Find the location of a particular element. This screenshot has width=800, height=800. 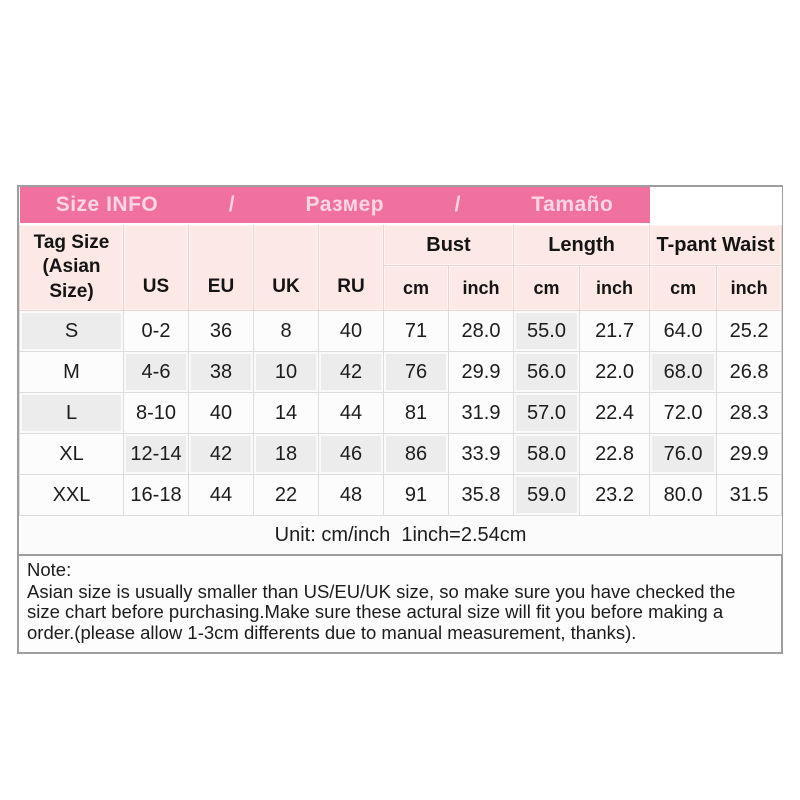

value-cell: 22.8 is located at coordinates (614, 454).